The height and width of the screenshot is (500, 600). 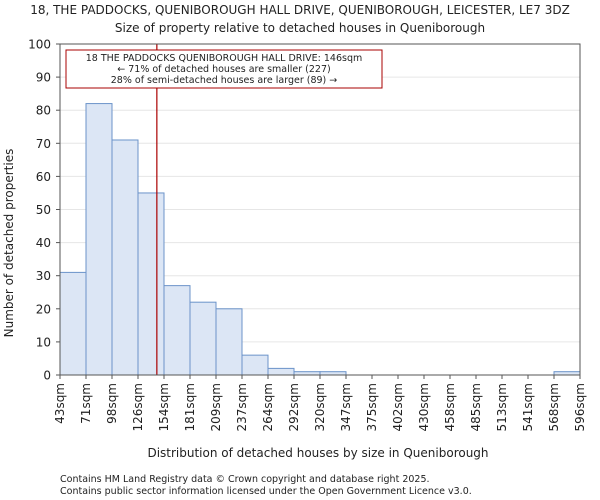 I want to click on x-tick-label: 237sqm, so click(x=242, y=407).